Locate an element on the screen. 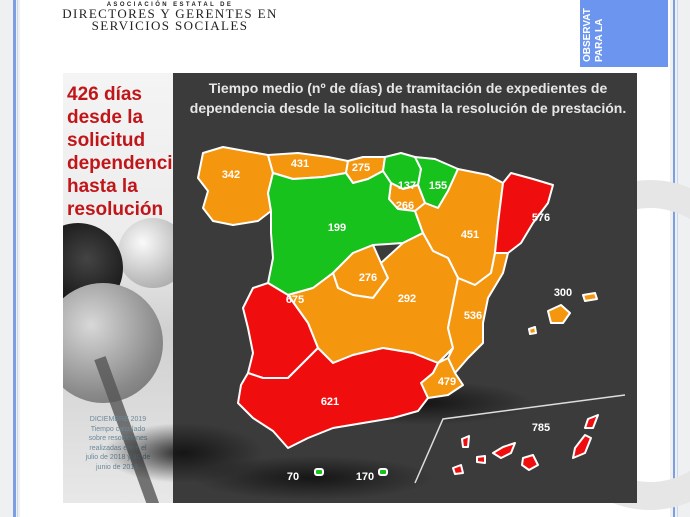  page-left-margin is located at coordinates (10, 258).